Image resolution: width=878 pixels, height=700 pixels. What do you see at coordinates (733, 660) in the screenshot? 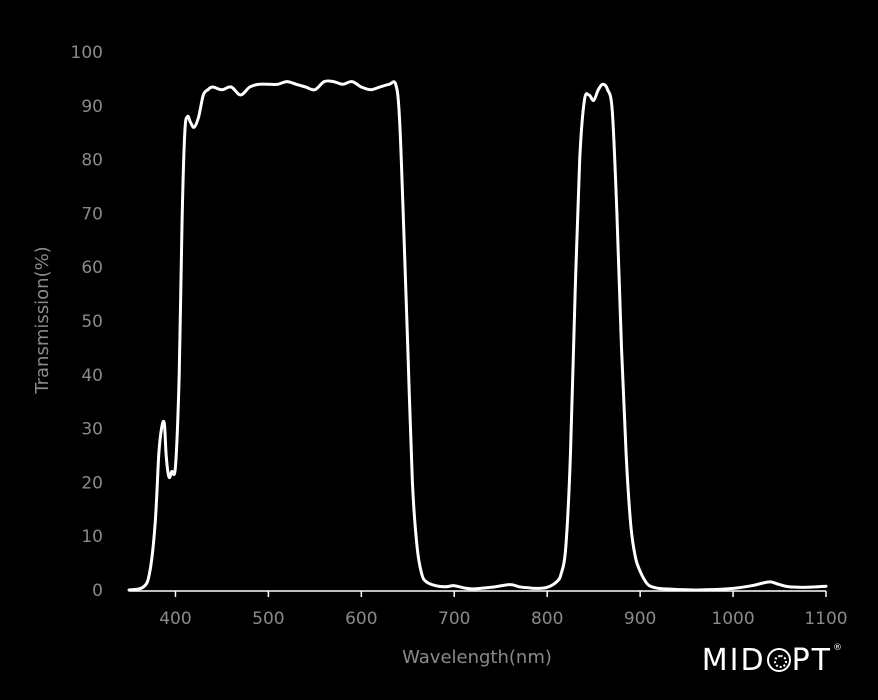
I see `logo-text-left: MID` at bounding box center [733, 660].